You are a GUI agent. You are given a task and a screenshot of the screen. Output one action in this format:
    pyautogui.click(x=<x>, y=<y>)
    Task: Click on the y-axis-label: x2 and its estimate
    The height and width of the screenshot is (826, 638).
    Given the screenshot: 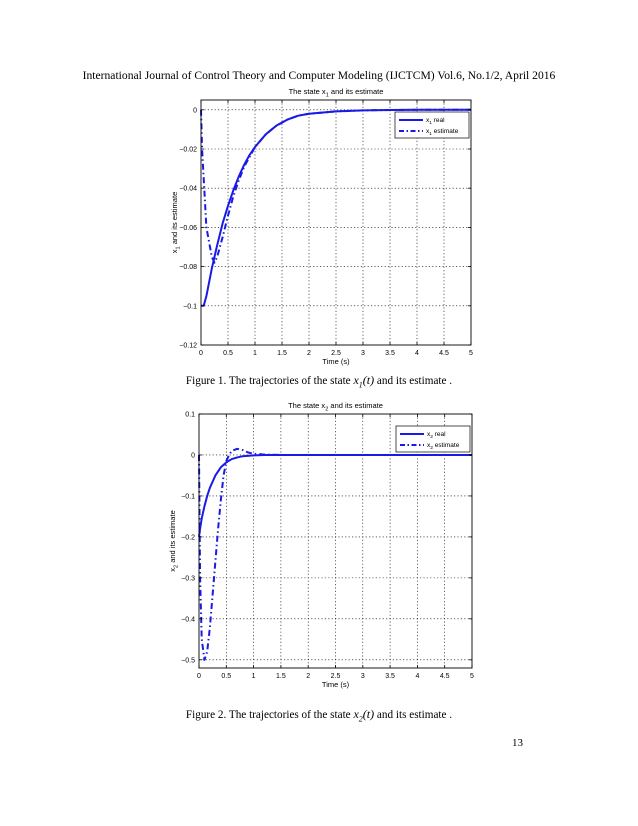 What is the action you would take?
    pyautogui.click(x=173, y=540)
    